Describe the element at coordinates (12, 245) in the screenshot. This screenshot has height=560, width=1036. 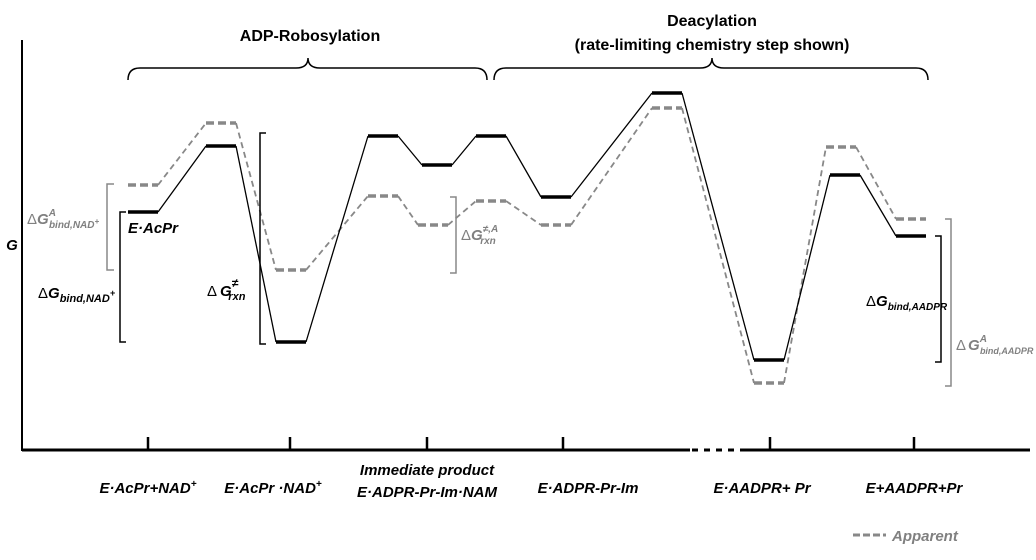
I see `y-axis-label: G` at that location.